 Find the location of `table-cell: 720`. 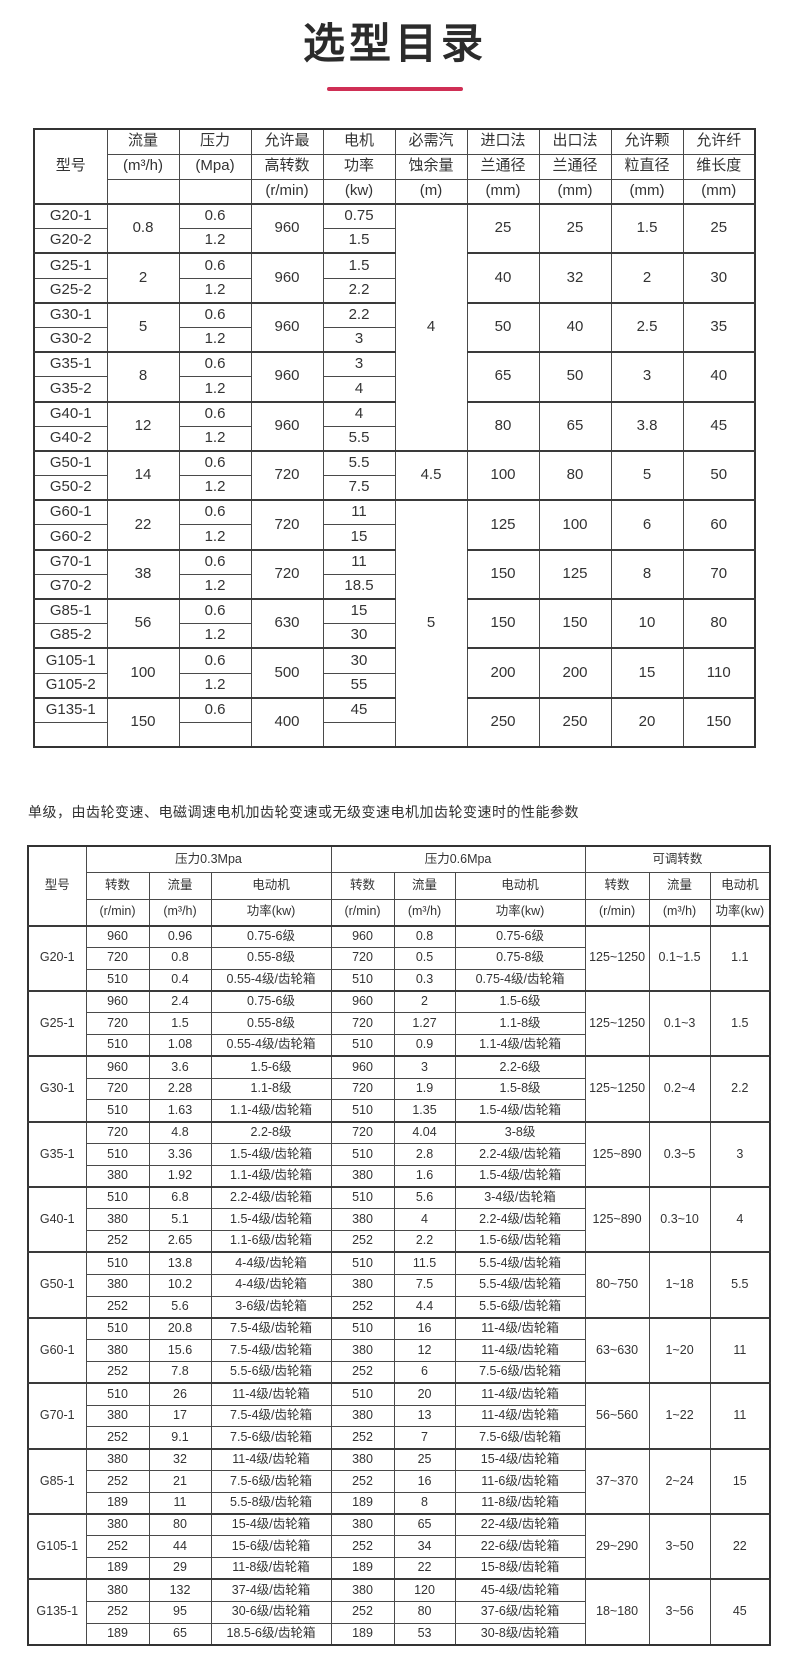

table-cell: 720 is located at coordinates (287, 525).